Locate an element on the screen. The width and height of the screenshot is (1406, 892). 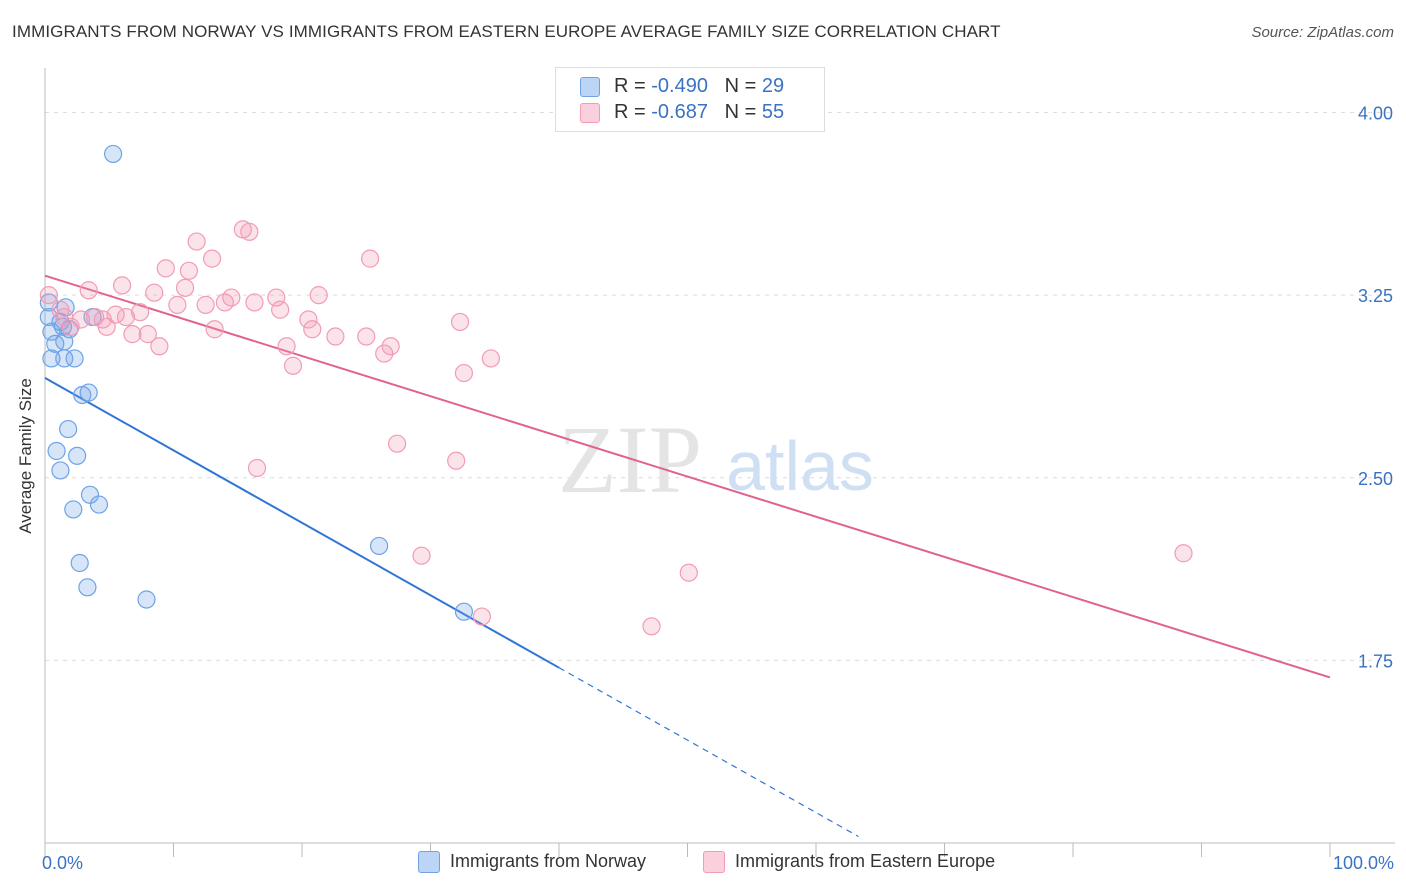
legend-n-value: 55 is located at coordinates (773, 112).